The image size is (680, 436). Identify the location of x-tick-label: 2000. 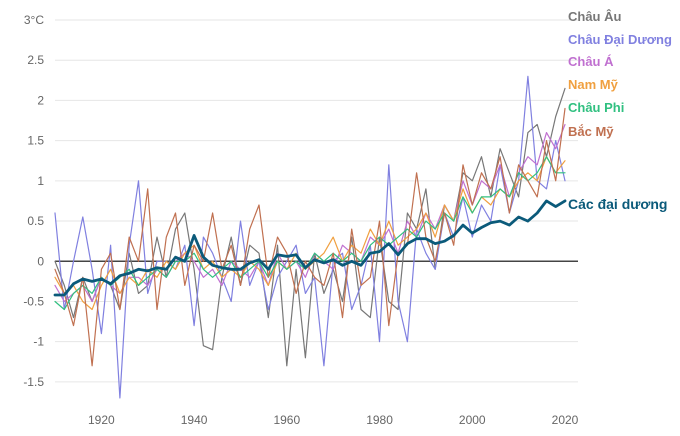
(472, 420).